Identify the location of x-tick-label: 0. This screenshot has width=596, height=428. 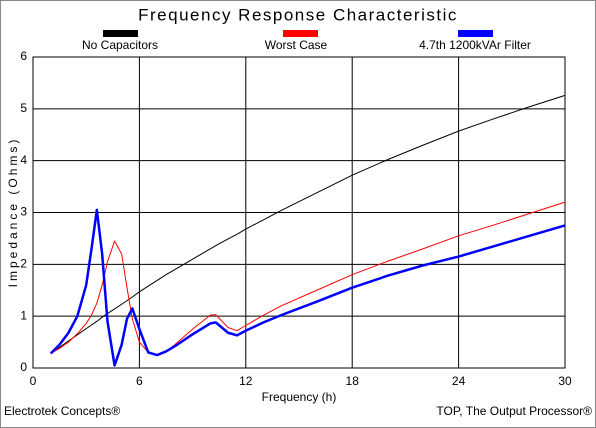
(33, 381).